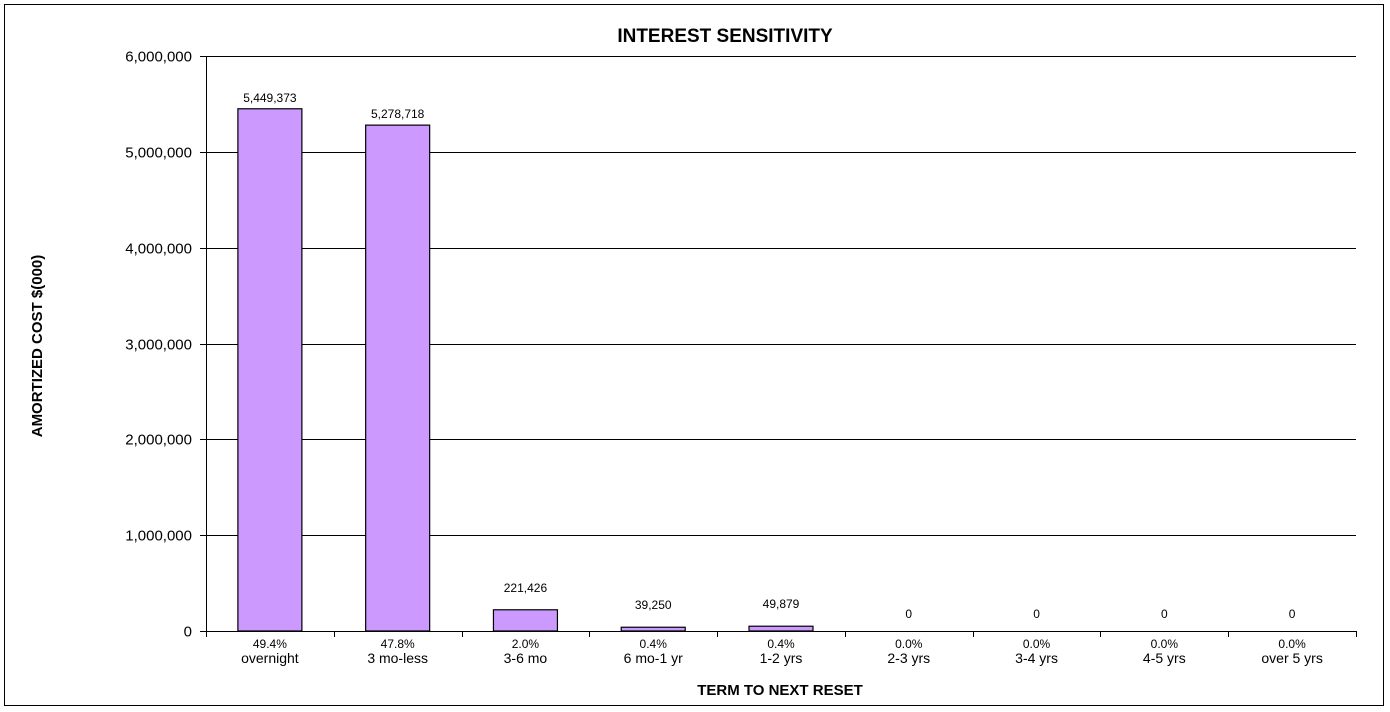  I want to click on percent-label: 47.8%, so click(398, 644).